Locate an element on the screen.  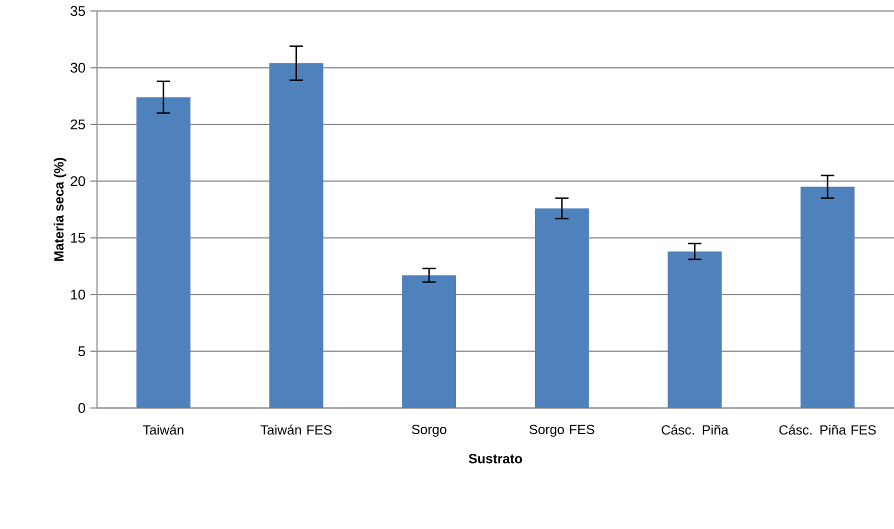
x-tick-label: Sorgo is located at coordinates (429, 430).